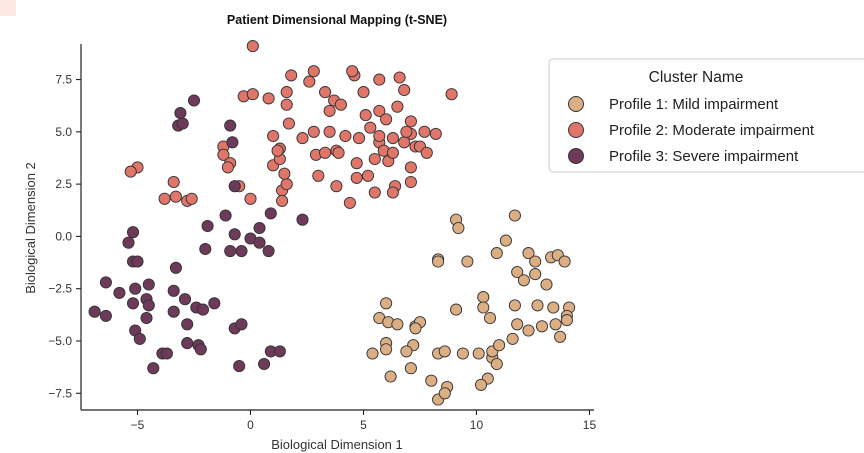  What do you see at coordinates (363, 425) in the screenshot?
I see `x-tick-label: 5` at bounding box center [363, 425].